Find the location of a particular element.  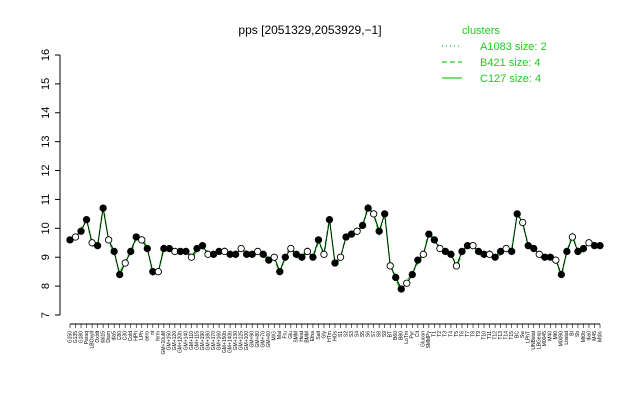

x-tick-label: Mt0 is located at coordinates (556, 335).